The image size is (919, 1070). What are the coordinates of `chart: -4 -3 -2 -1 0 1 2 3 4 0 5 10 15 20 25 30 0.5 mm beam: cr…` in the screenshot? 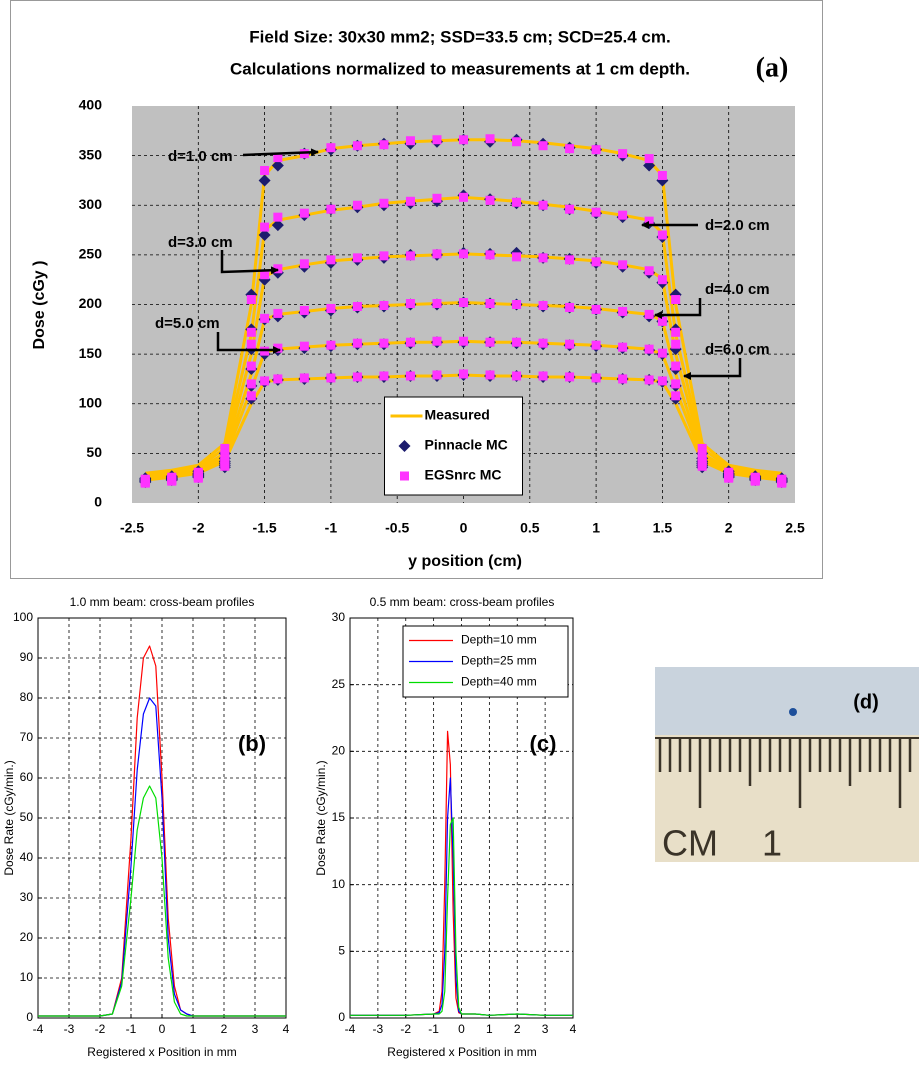 It's located at (445, 827).